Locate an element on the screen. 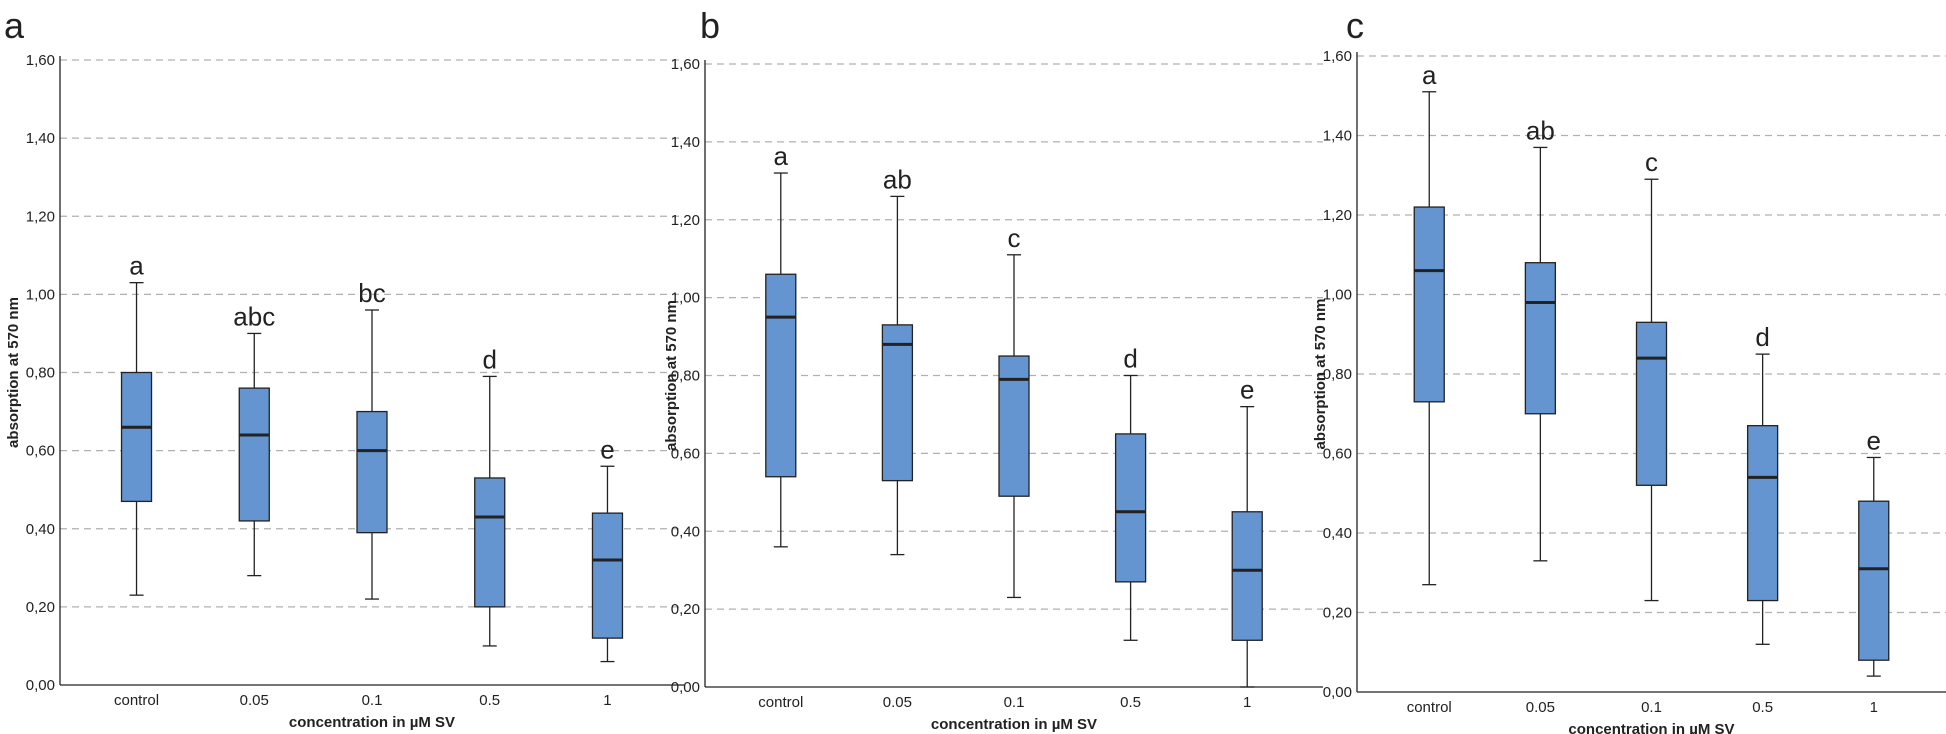 The image size is (1946, 734). panel-label: a is located at coordinates (14, 25).